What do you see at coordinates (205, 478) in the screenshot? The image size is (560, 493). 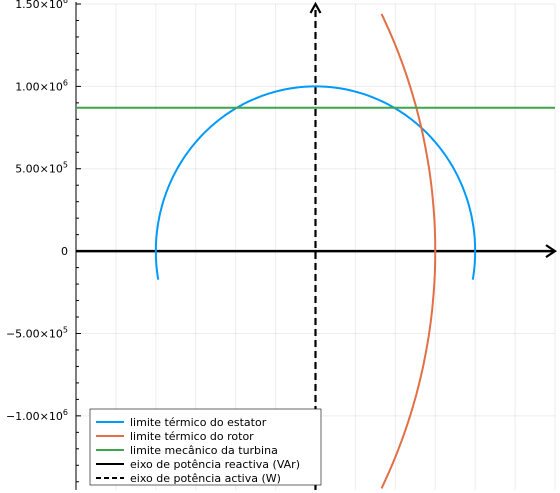 I see `legend-label: eixo de potência activa (W)` at bounding box center [205, 478].